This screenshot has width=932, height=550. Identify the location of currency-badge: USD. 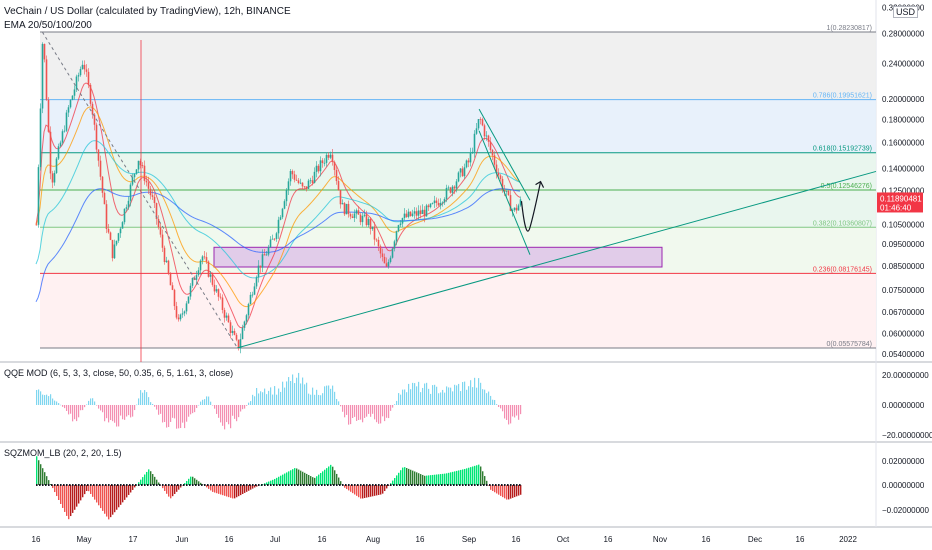
(905, 12).